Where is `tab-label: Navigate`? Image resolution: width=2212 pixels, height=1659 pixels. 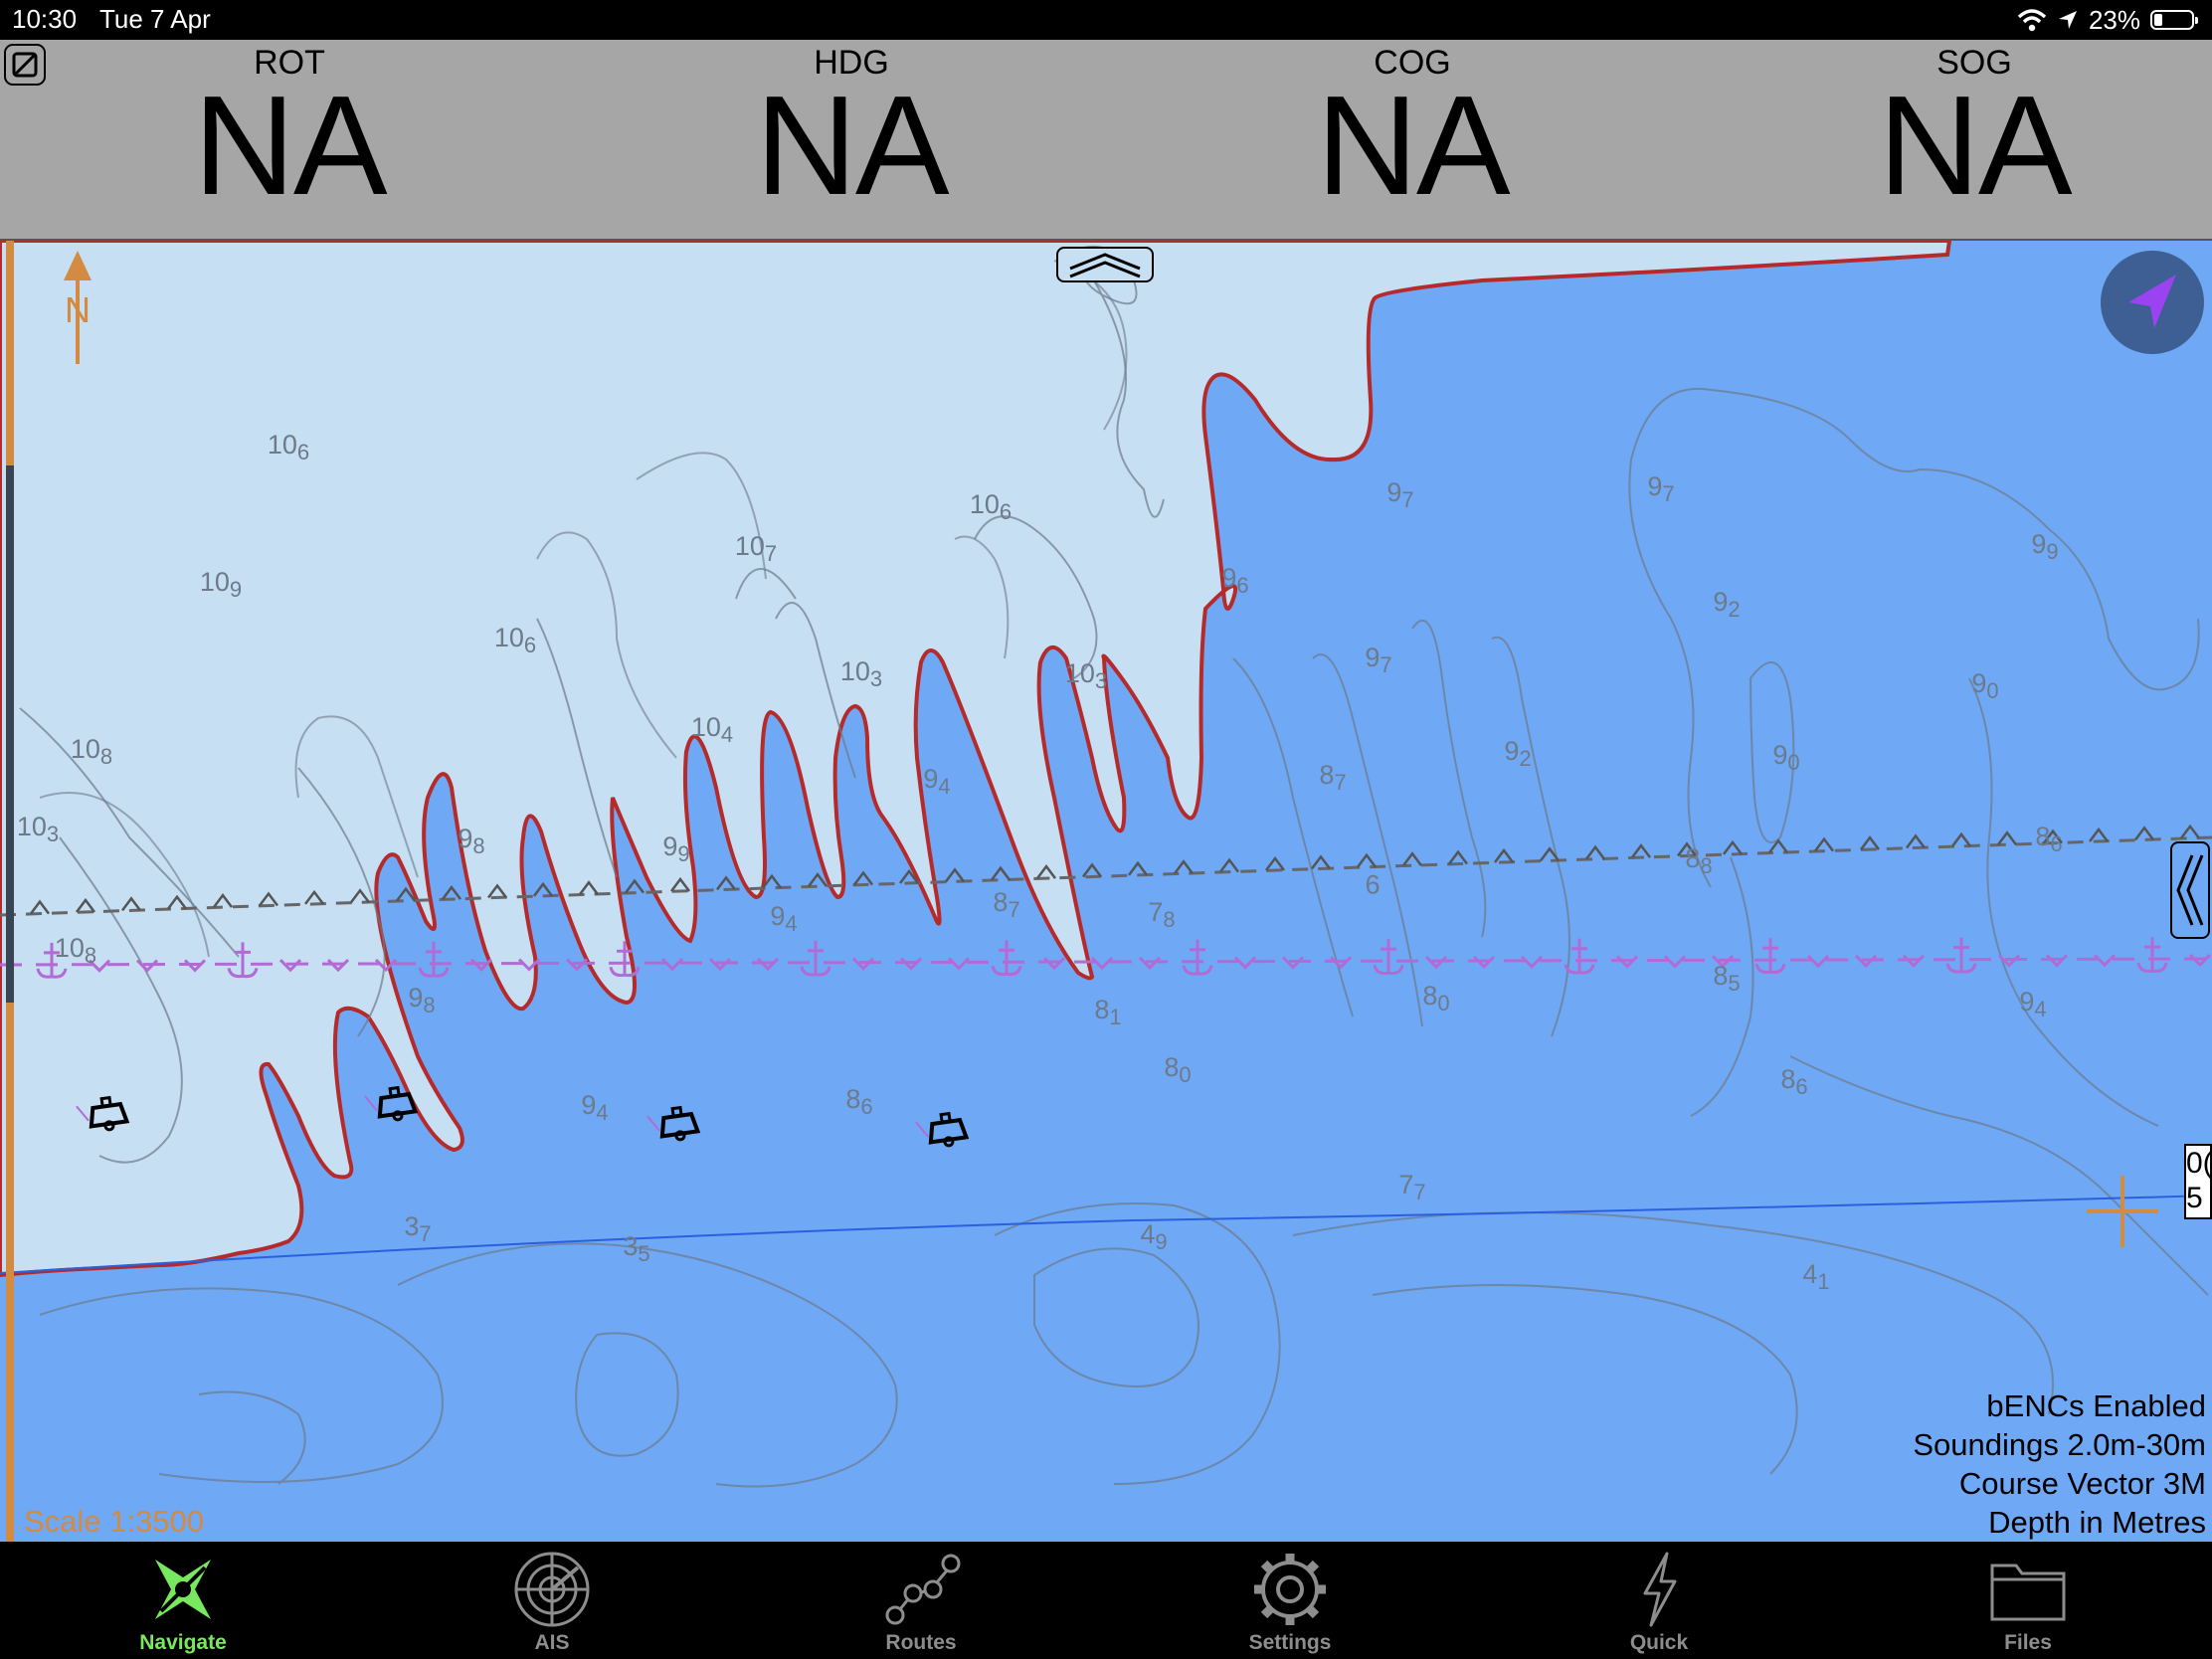
tab-label: Navigate is located at coordinates (183, 1643).